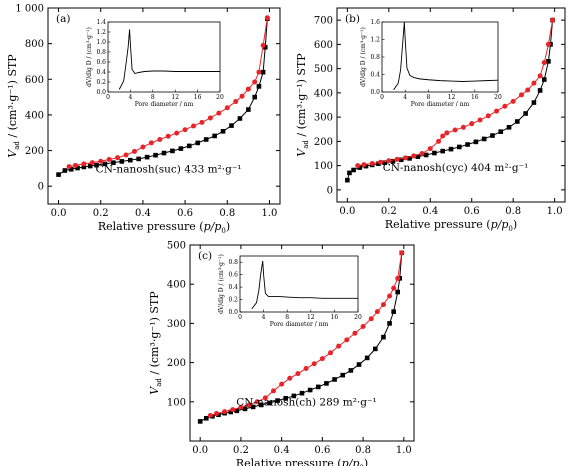  What do you see at coordinates (330, 190) in the screenshot?
I see `y-tick-label: 0` at bounding box center [330, 190].